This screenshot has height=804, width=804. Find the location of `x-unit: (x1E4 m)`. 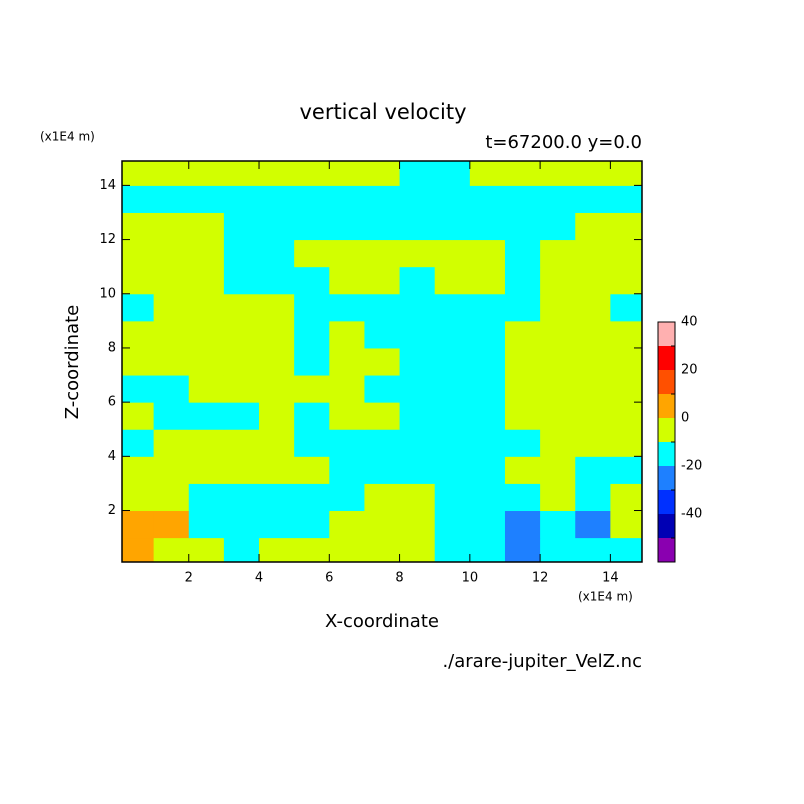

x-unit: (x1E4 m) is located at coordinates (605, 597).